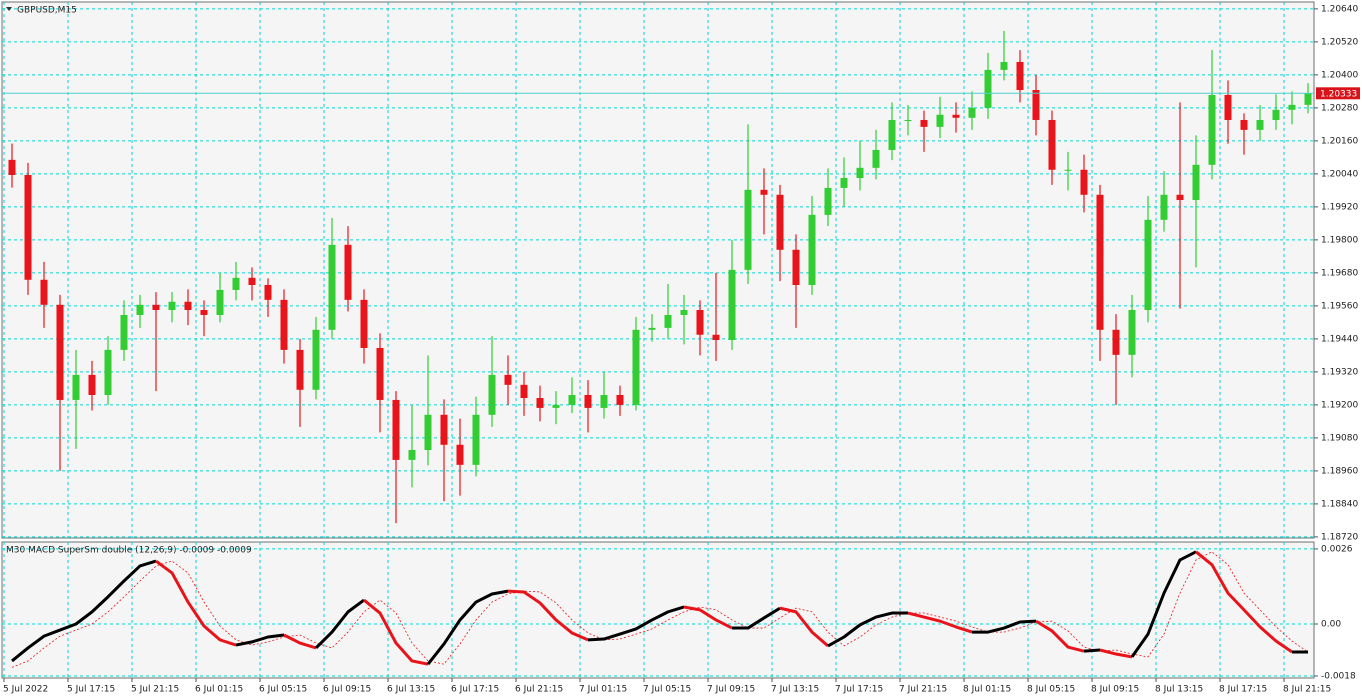 This screenshot has width=1362, height=700. I want to click on x-tick-label: 7 Jul 17:15, so click(859, 690).